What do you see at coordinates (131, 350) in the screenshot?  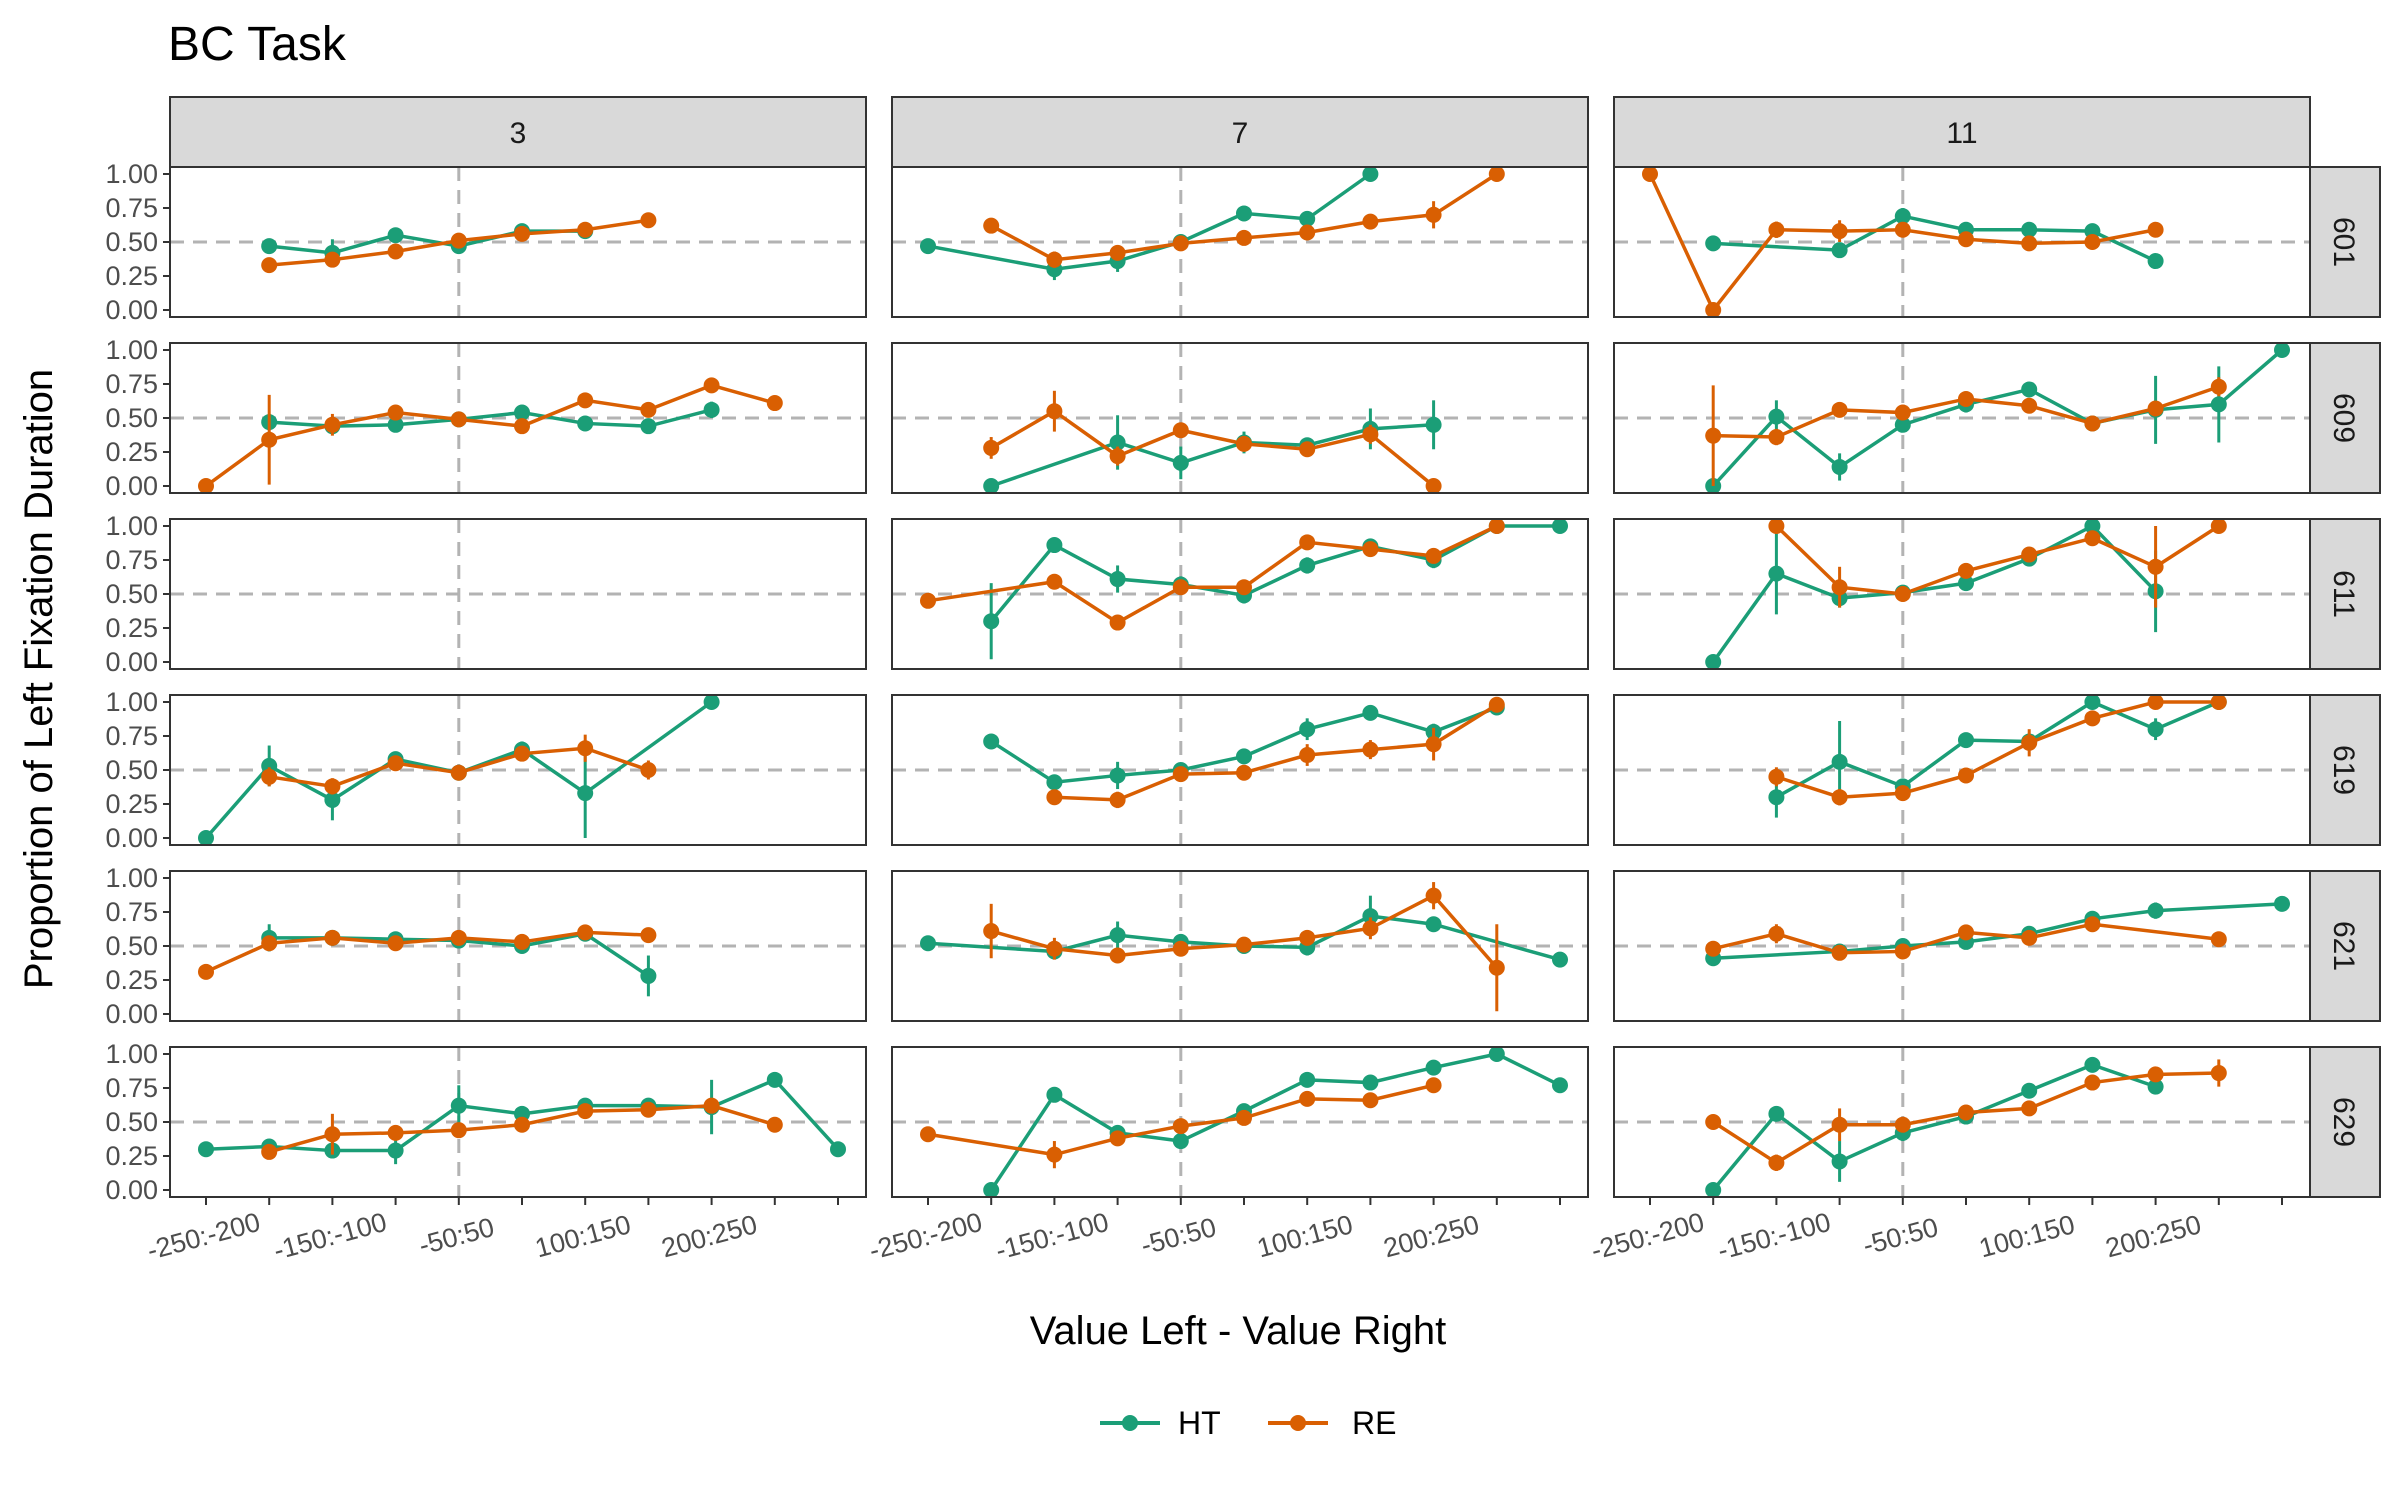 I see `y-tick-label: 1.00` at bounding box center [131, 350].